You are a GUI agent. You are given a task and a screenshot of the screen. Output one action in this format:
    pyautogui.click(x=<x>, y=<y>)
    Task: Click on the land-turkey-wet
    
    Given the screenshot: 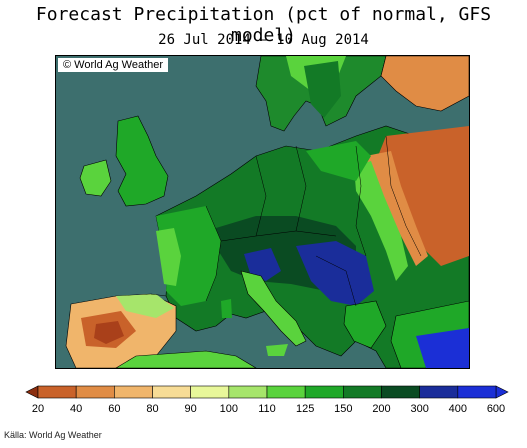 What is the action you would take?
    pyautogui.click(x=442, y=348)
    